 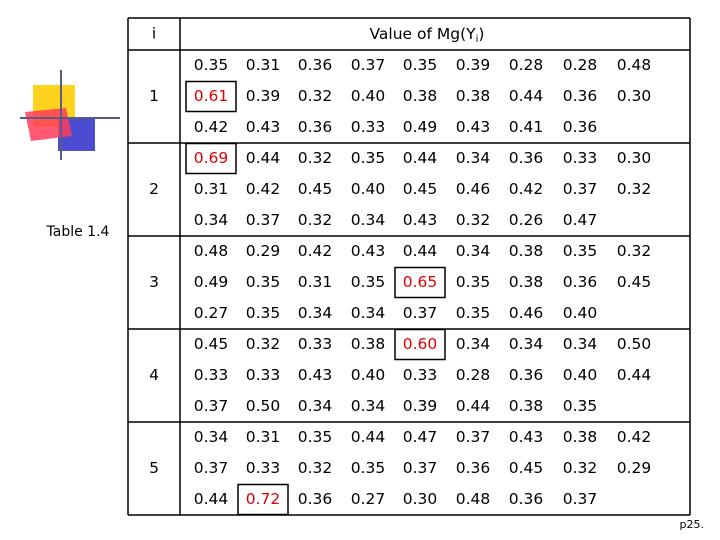 What do you see at coordinates (154, 468) in the screenshot?
I see `group-label: 5` at bounding box center [154, 468].